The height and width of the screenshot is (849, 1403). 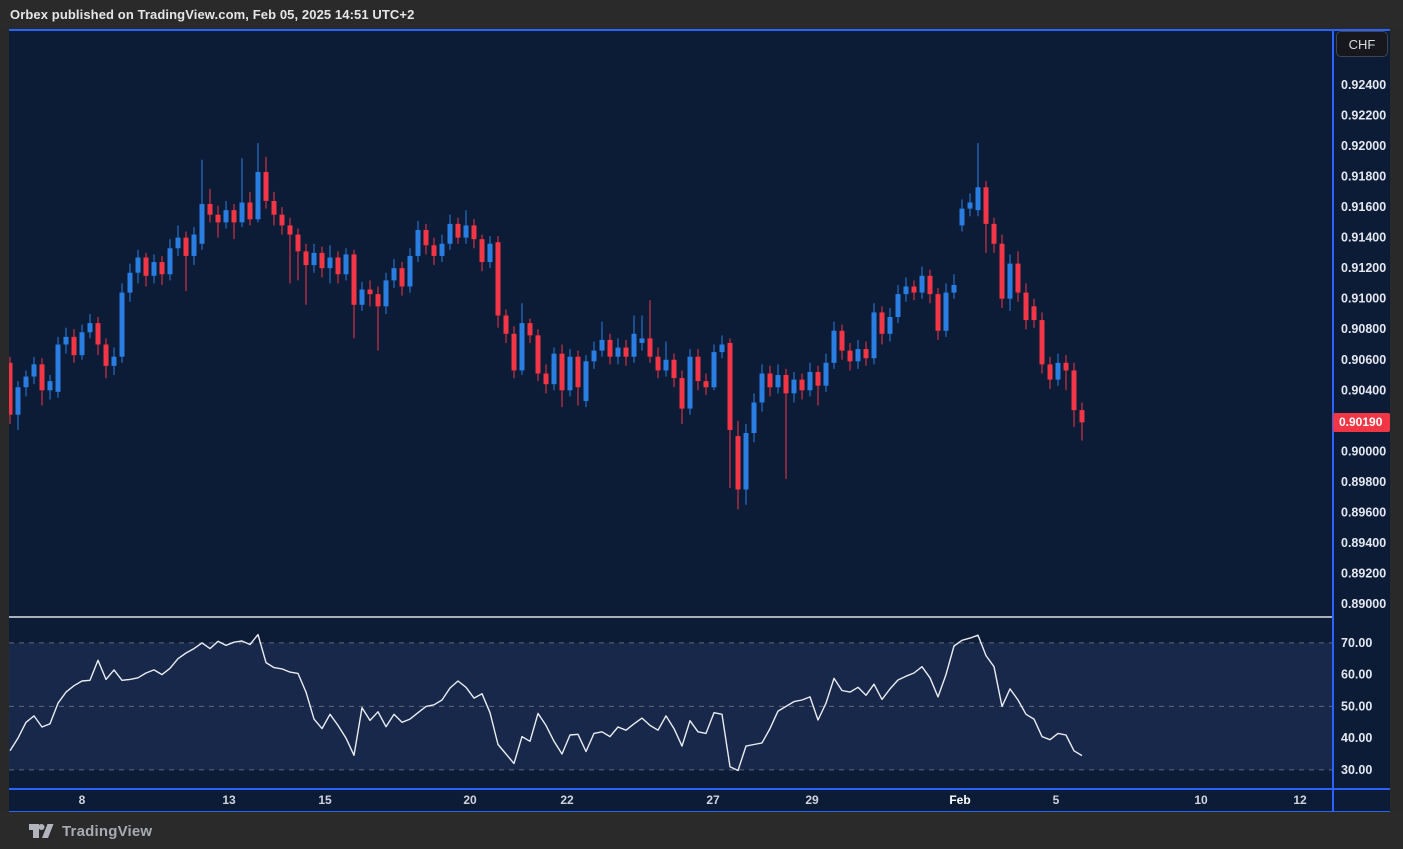 I want to click on time-tick-label: 20, so click(x=470, y=800).